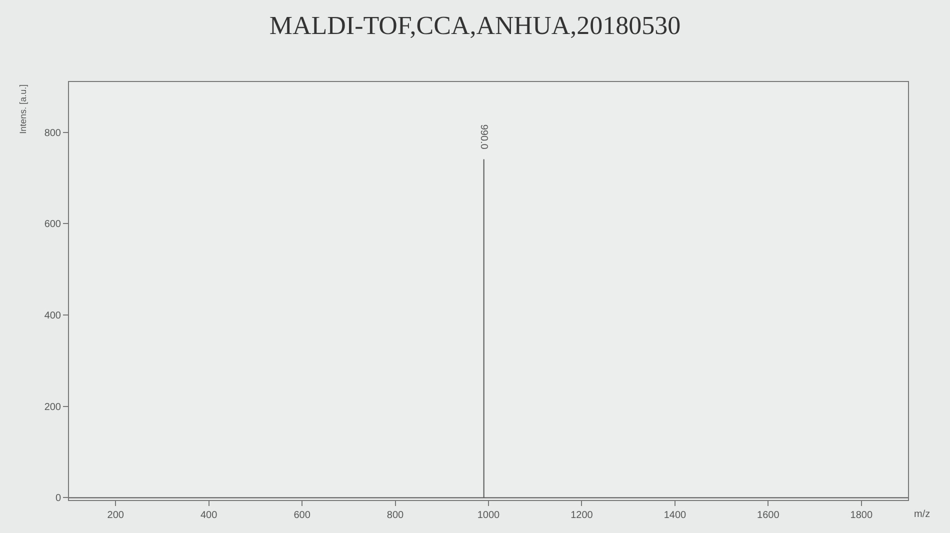 The height and width of the screenshot is (533, 950). I want to click on x-tick-label: 800, so click(395, 515).